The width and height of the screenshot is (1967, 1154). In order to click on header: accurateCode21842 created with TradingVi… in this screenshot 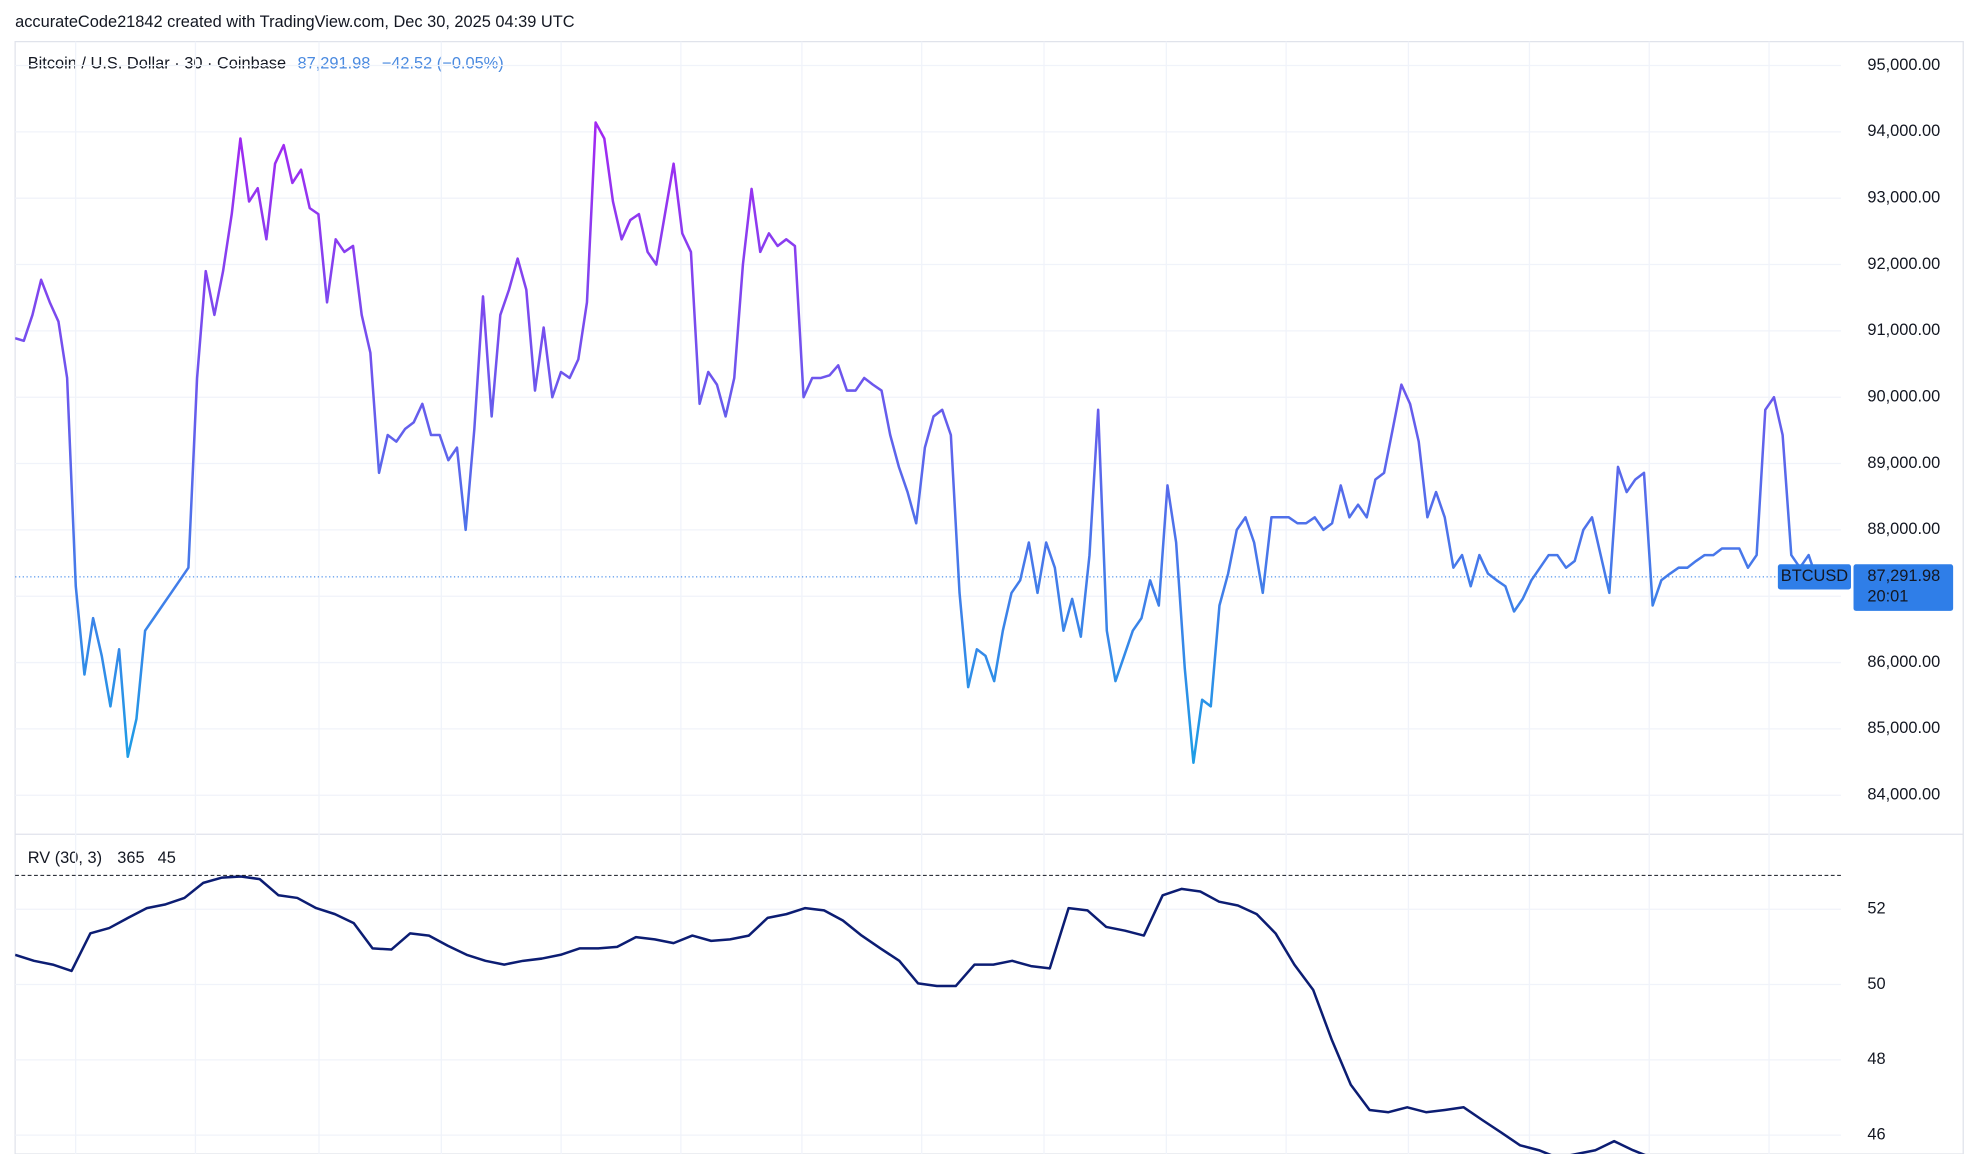, I will do `click(295, 22)`.